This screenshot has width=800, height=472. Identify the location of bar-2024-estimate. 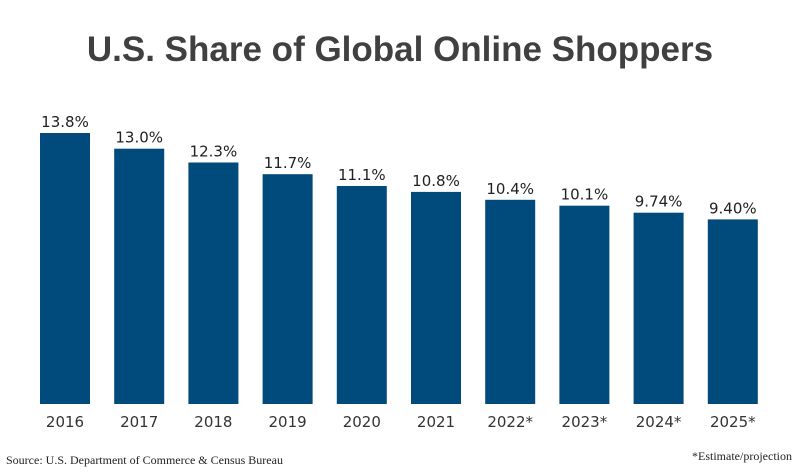
(658, 308).